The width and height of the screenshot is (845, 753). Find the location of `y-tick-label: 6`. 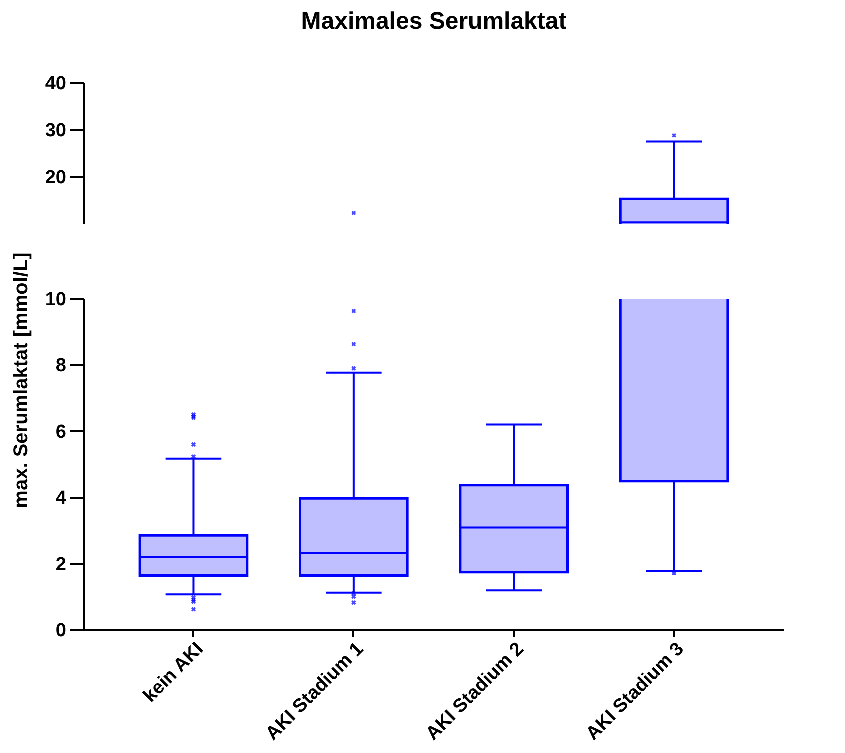

y-tick-label: 6 is located at coordinates (61, 432).